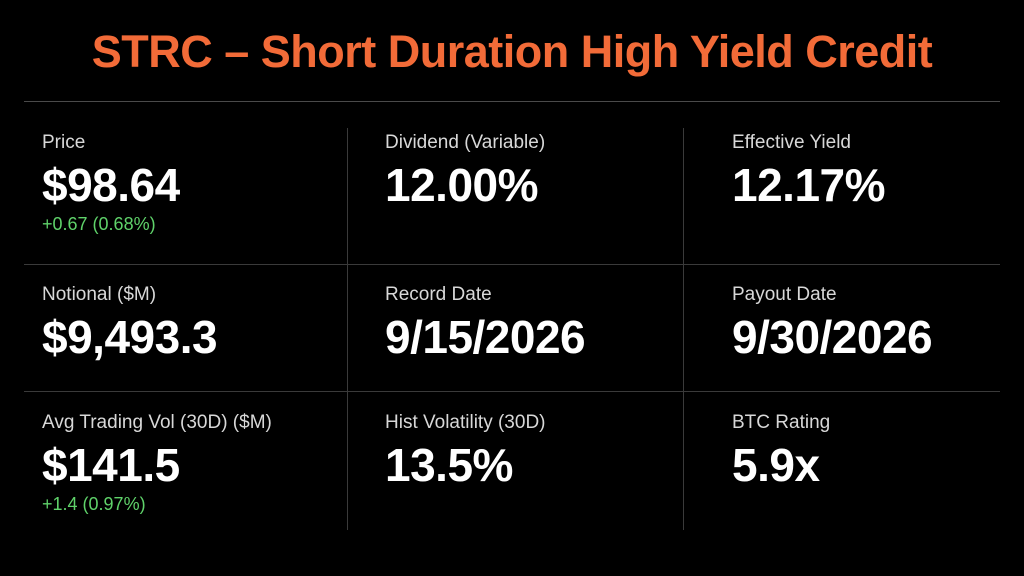 The image size is (1024, 576). I want to click on metric-value: 12.17%, so click(809, 185).